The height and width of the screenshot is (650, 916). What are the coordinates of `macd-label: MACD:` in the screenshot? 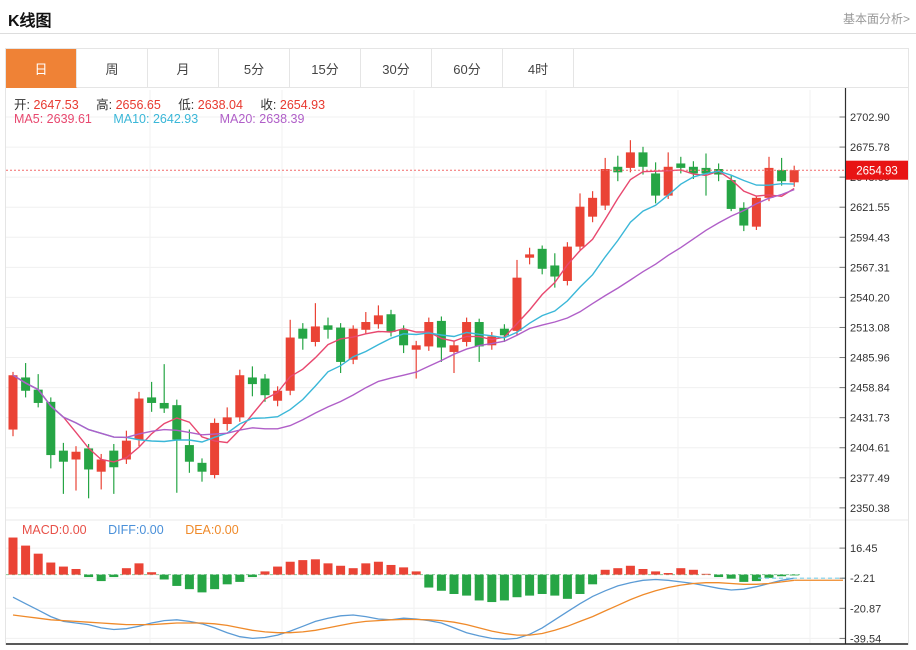 It's located at (42, 530).